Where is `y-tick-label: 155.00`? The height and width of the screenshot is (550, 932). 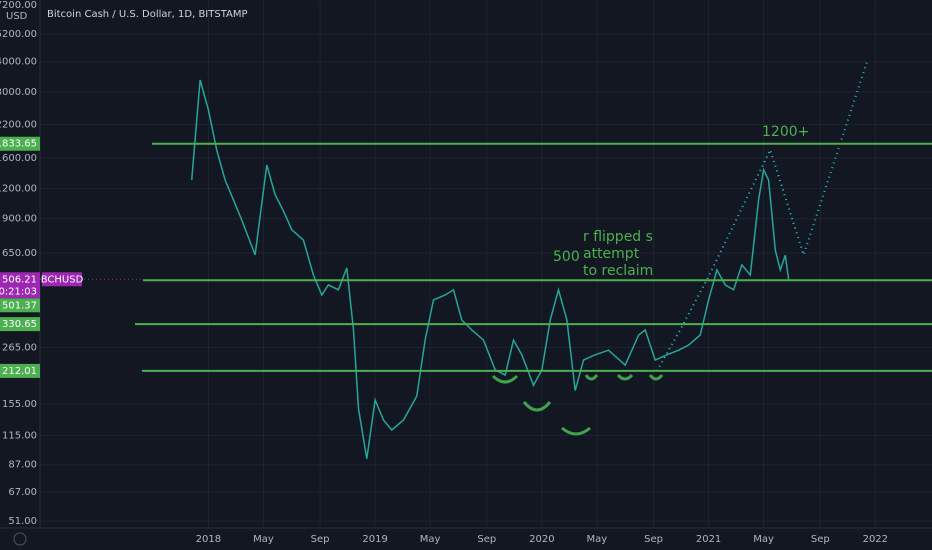 y-tick-label: 155.00 is located at coordinates (19, 404).